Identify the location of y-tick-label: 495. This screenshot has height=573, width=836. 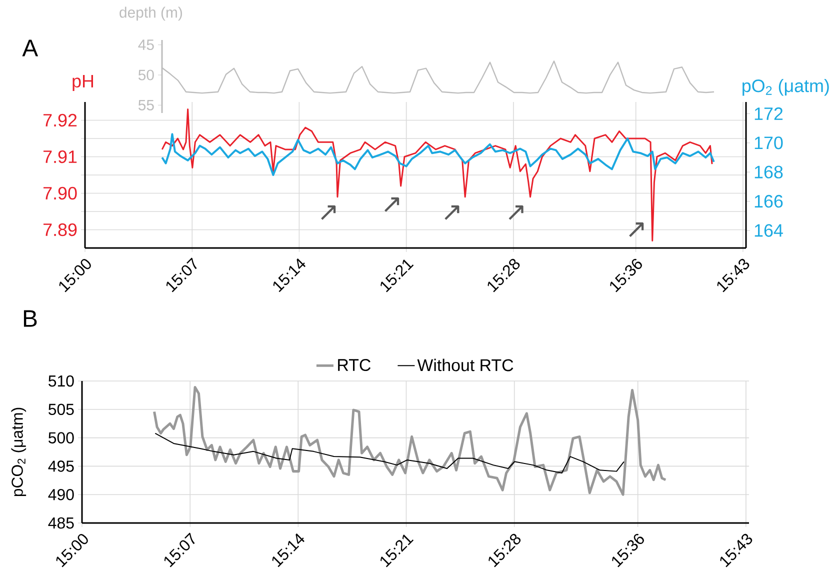
(61, 466).